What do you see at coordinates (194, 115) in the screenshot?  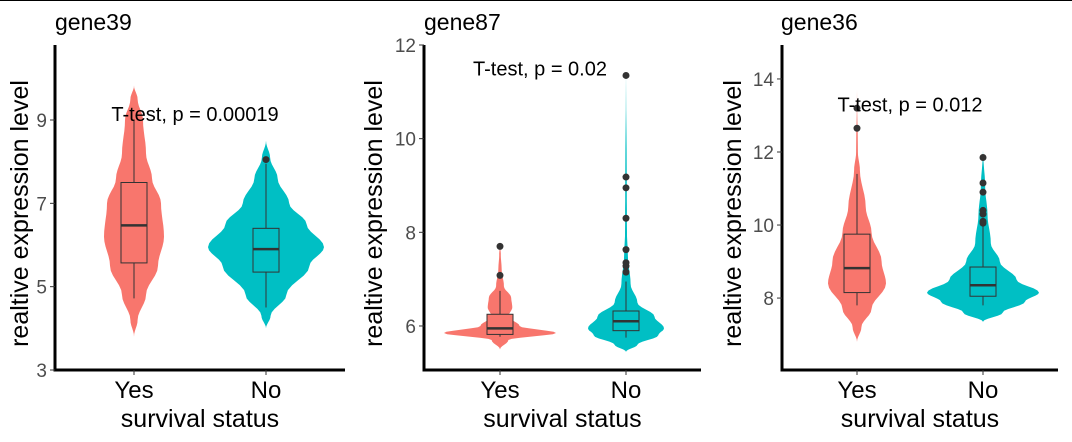 I see `ttest-annotation: T-test, p = 0.00019` at bounding box center [194, 115].